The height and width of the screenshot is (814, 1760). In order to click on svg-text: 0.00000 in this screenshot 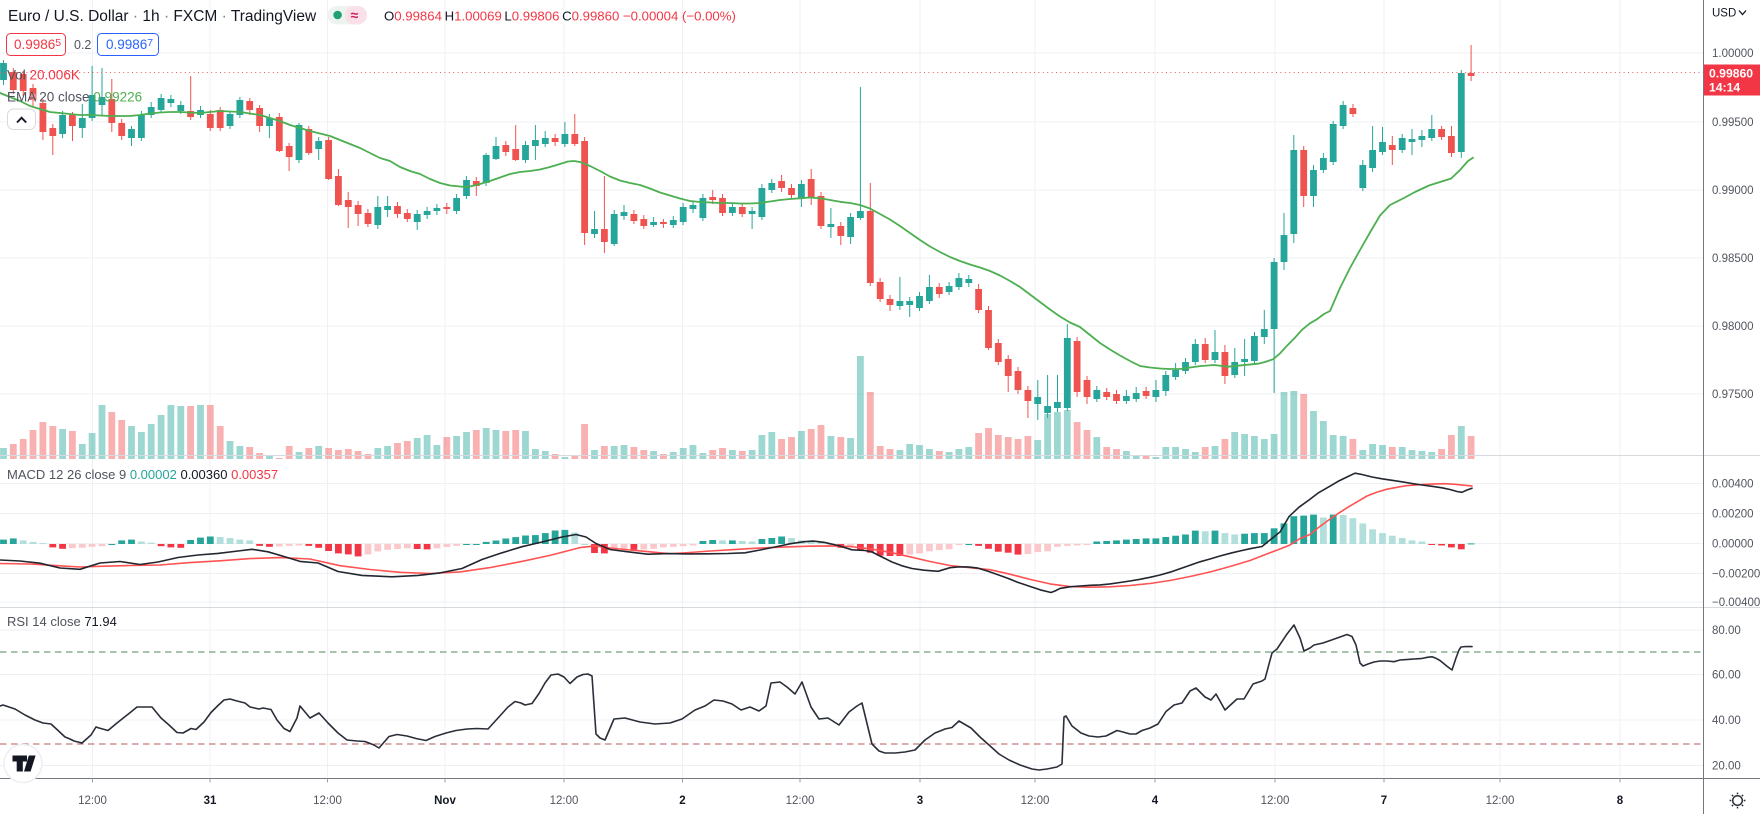, I will do `click(1733, 545)`.